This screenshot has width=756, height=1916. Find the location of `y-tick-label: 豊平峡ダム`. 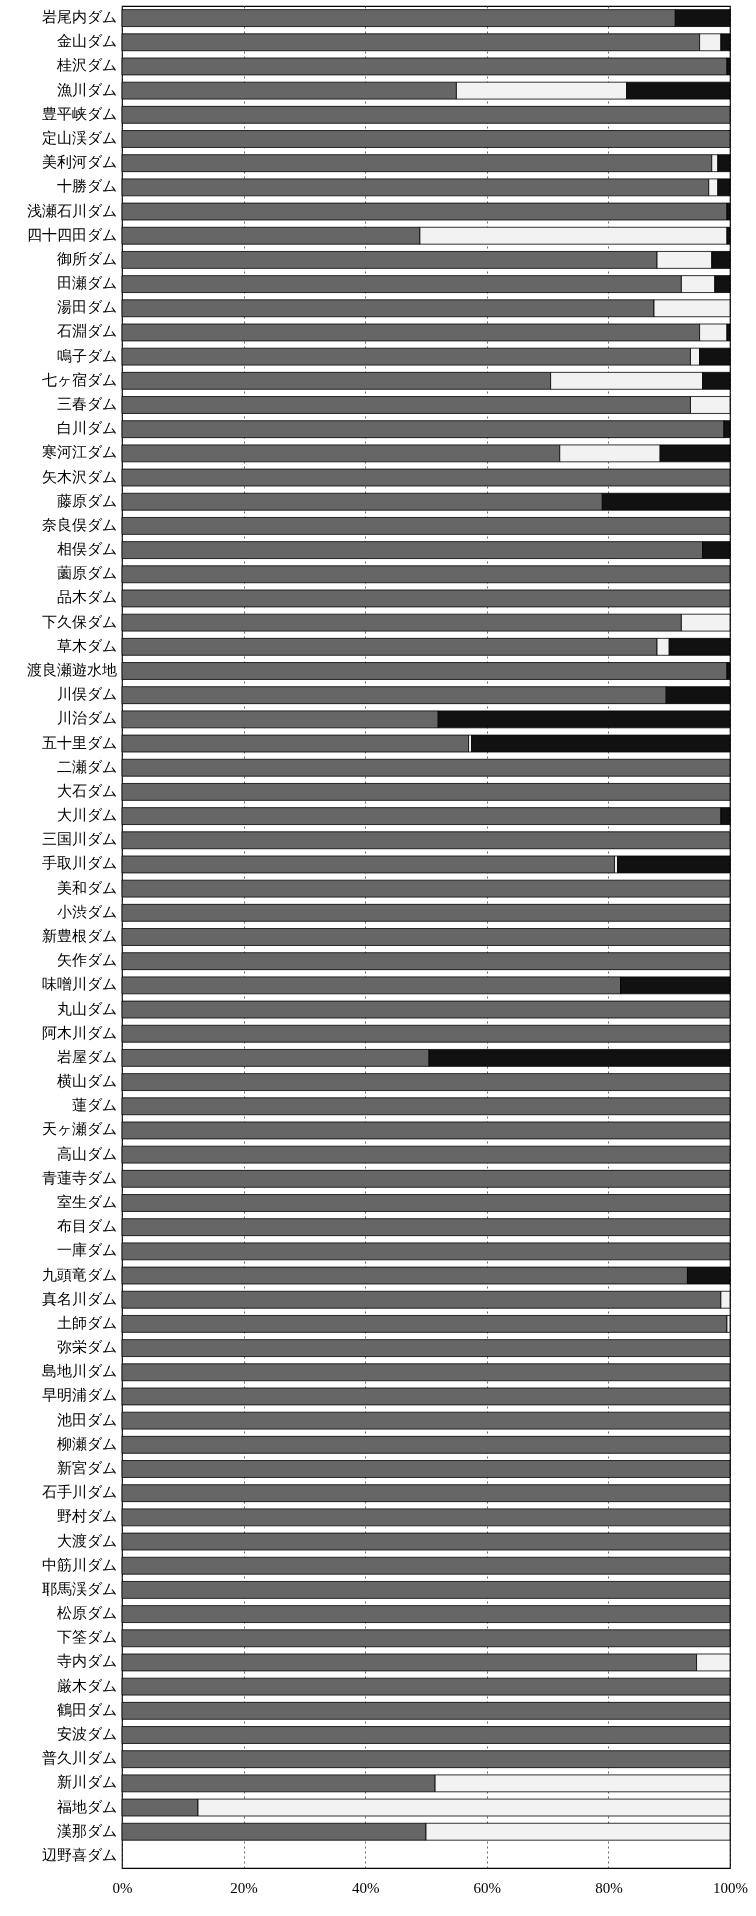

y-tick-label: 豊平峡ダム is located at coordinates (79, 113).